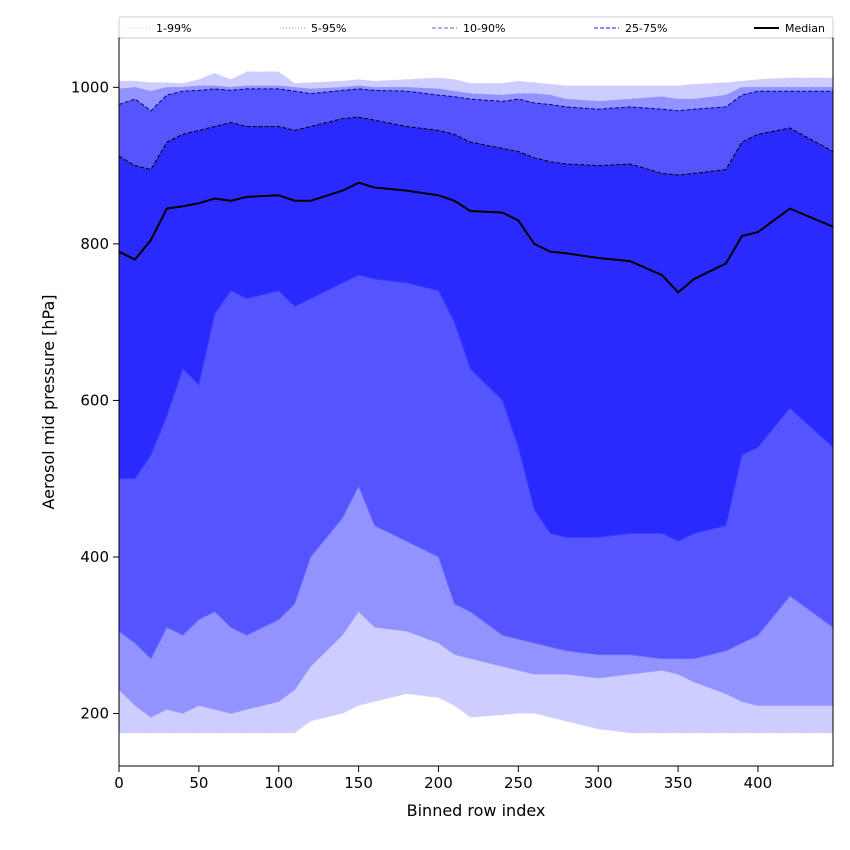 This screenshot has width=850, height=850. What do you see at coordinates (476, 146) in the screenshot?
I see `line-p75` at bounding box center [476, 146].